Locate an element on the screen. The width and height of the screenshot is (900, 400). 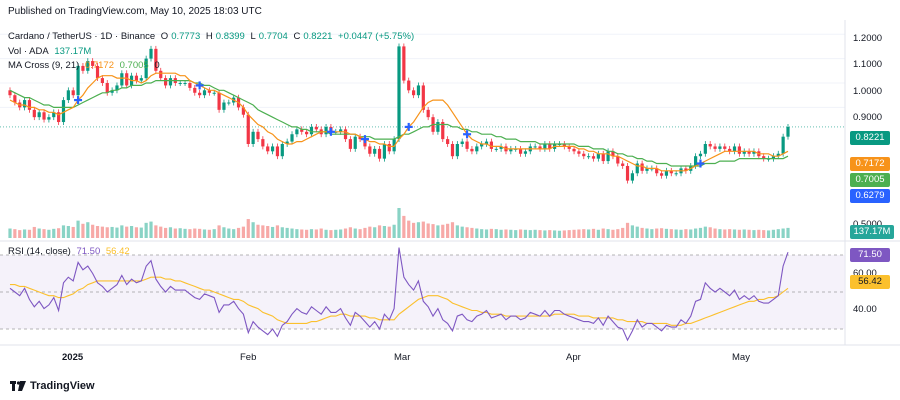
low-label: L is located at coordinates (253, 36).